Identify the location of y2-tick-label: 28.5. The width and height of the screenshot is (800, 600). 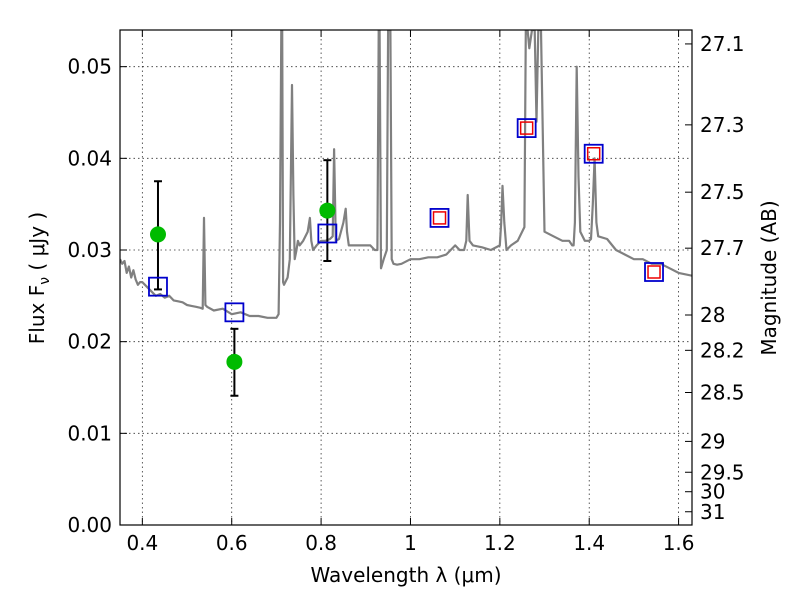
(722, 393).